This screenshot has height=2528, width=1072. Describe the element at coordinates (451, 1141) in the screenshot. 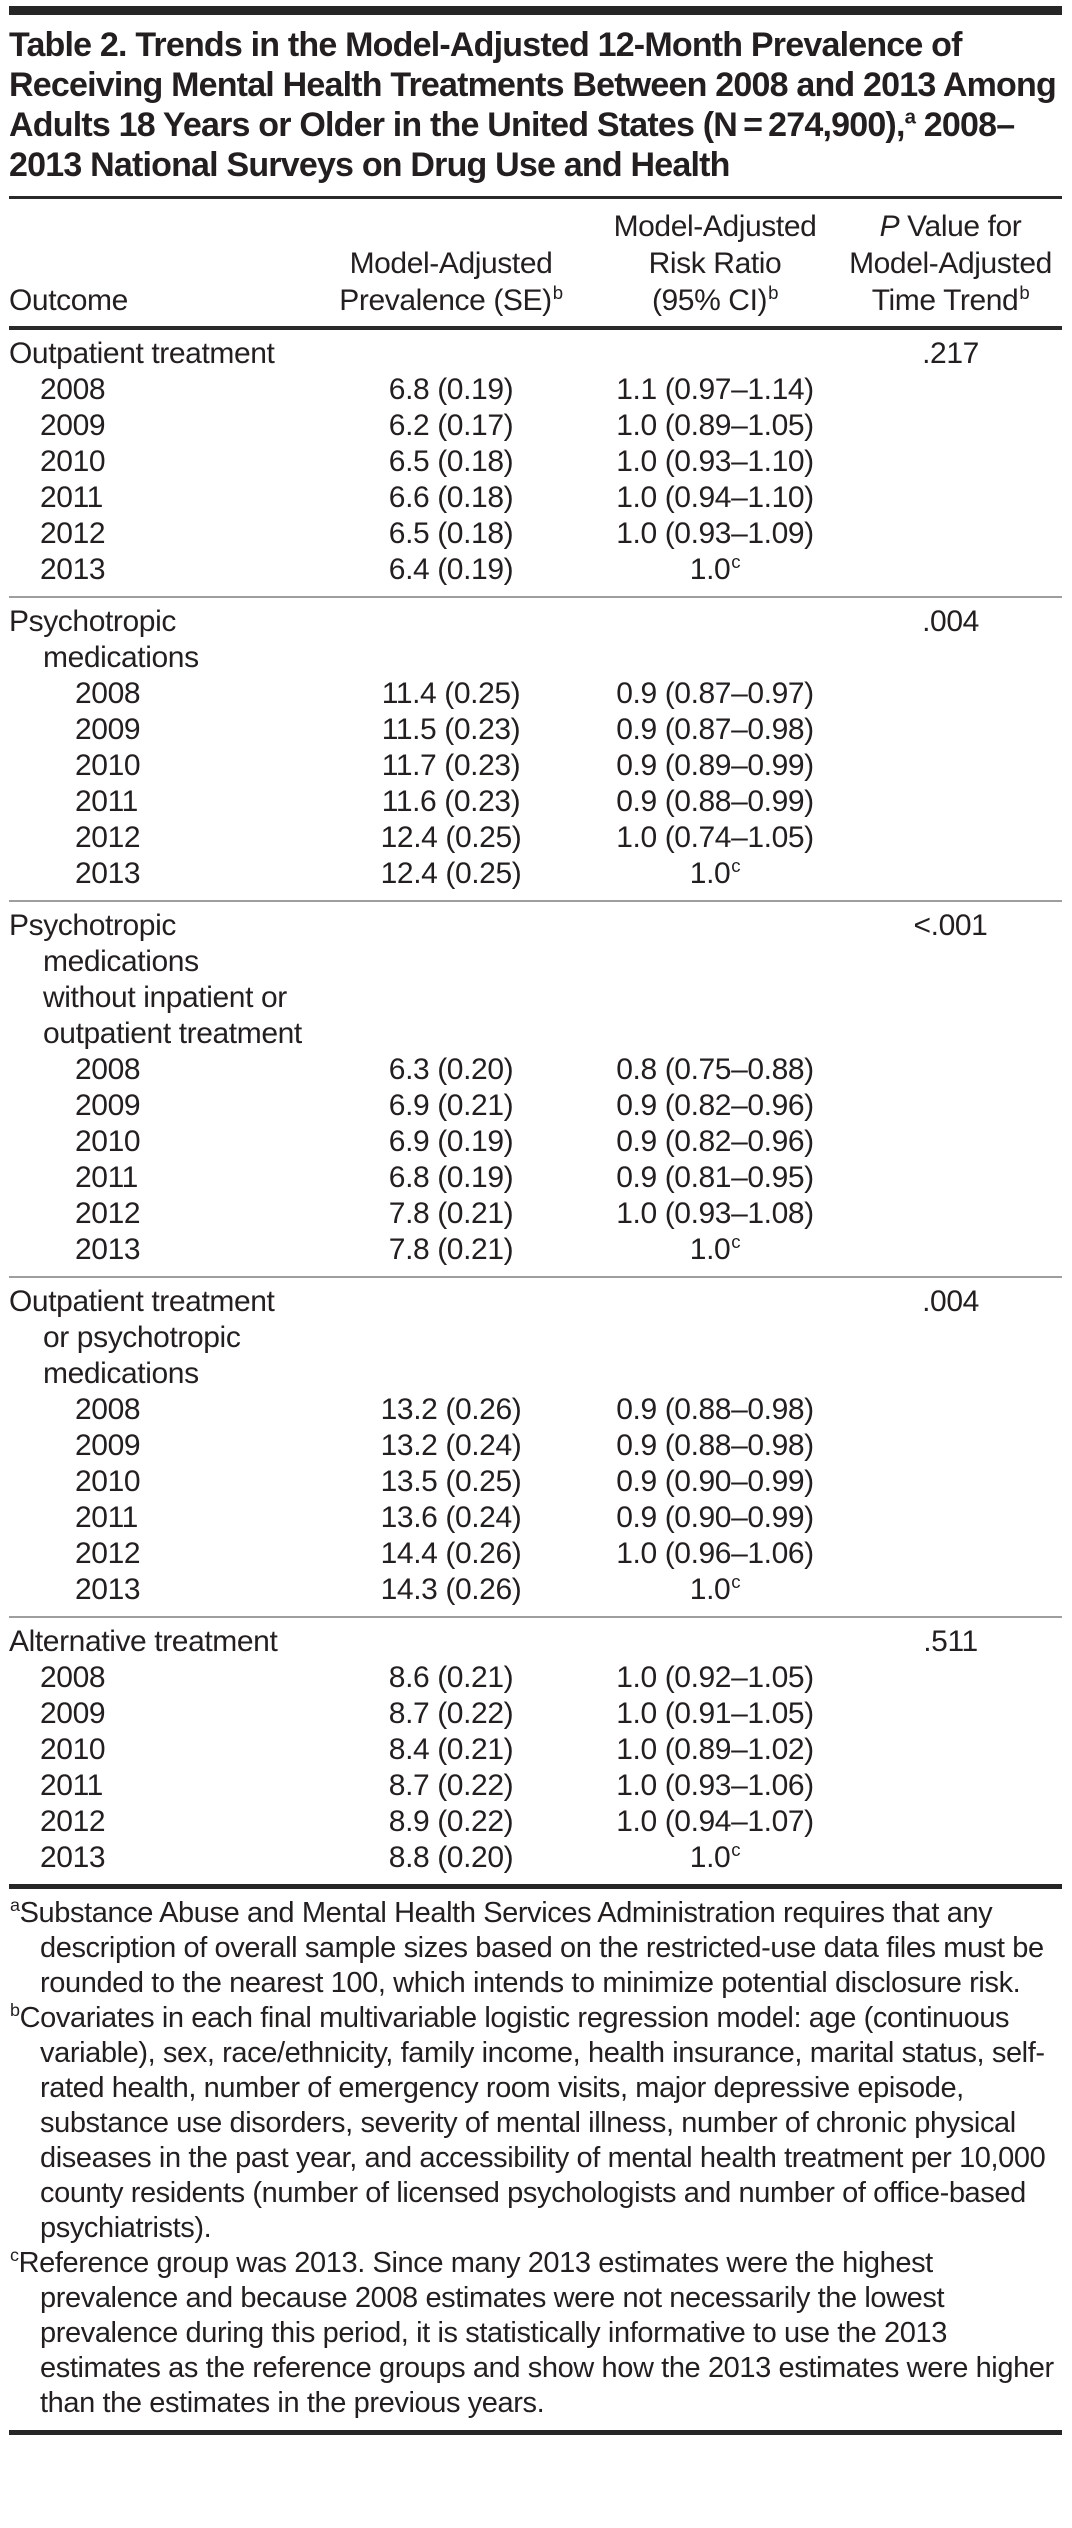

I see `cell-prevalence: 6.9 (0.19)` at that location.